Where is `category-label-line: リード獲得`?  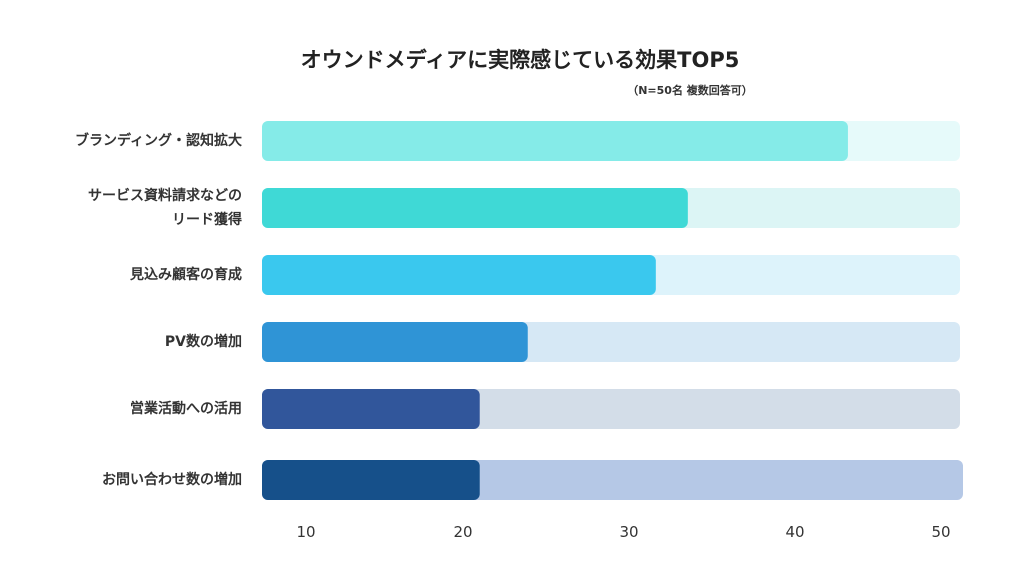 category-label-line: リード獲得 is located at coordinates (207, 220).